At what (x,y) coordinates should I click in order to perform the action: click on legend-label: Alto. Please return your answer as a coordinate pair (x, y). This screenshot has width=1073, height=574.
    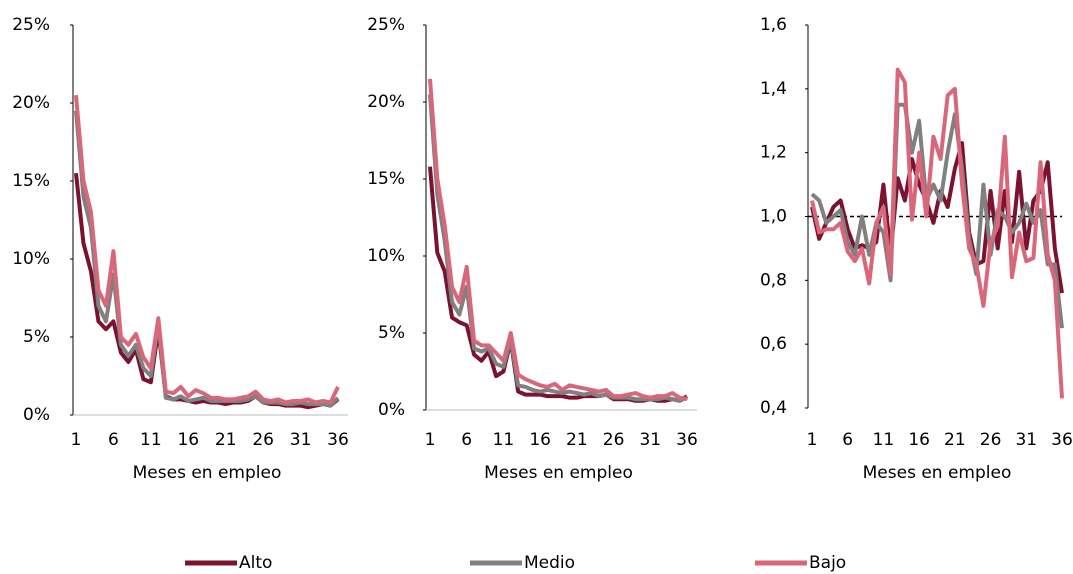
    Looking at the image, I should click on (255, 563).